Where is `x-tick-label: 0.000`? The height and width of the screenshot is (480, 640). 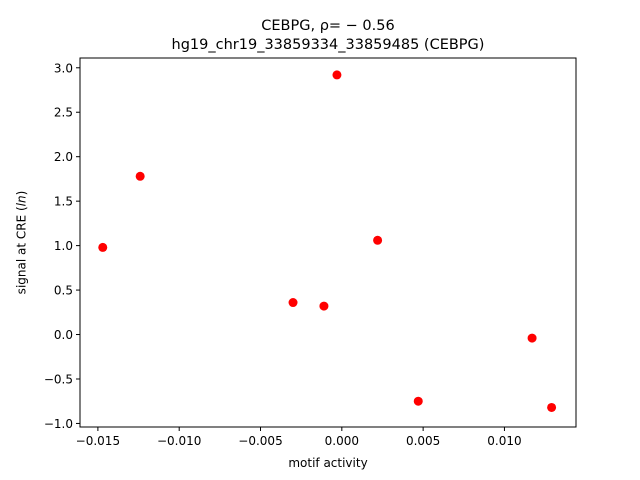 x-tick-label: 0.000 is located at coordinates (342, 441).